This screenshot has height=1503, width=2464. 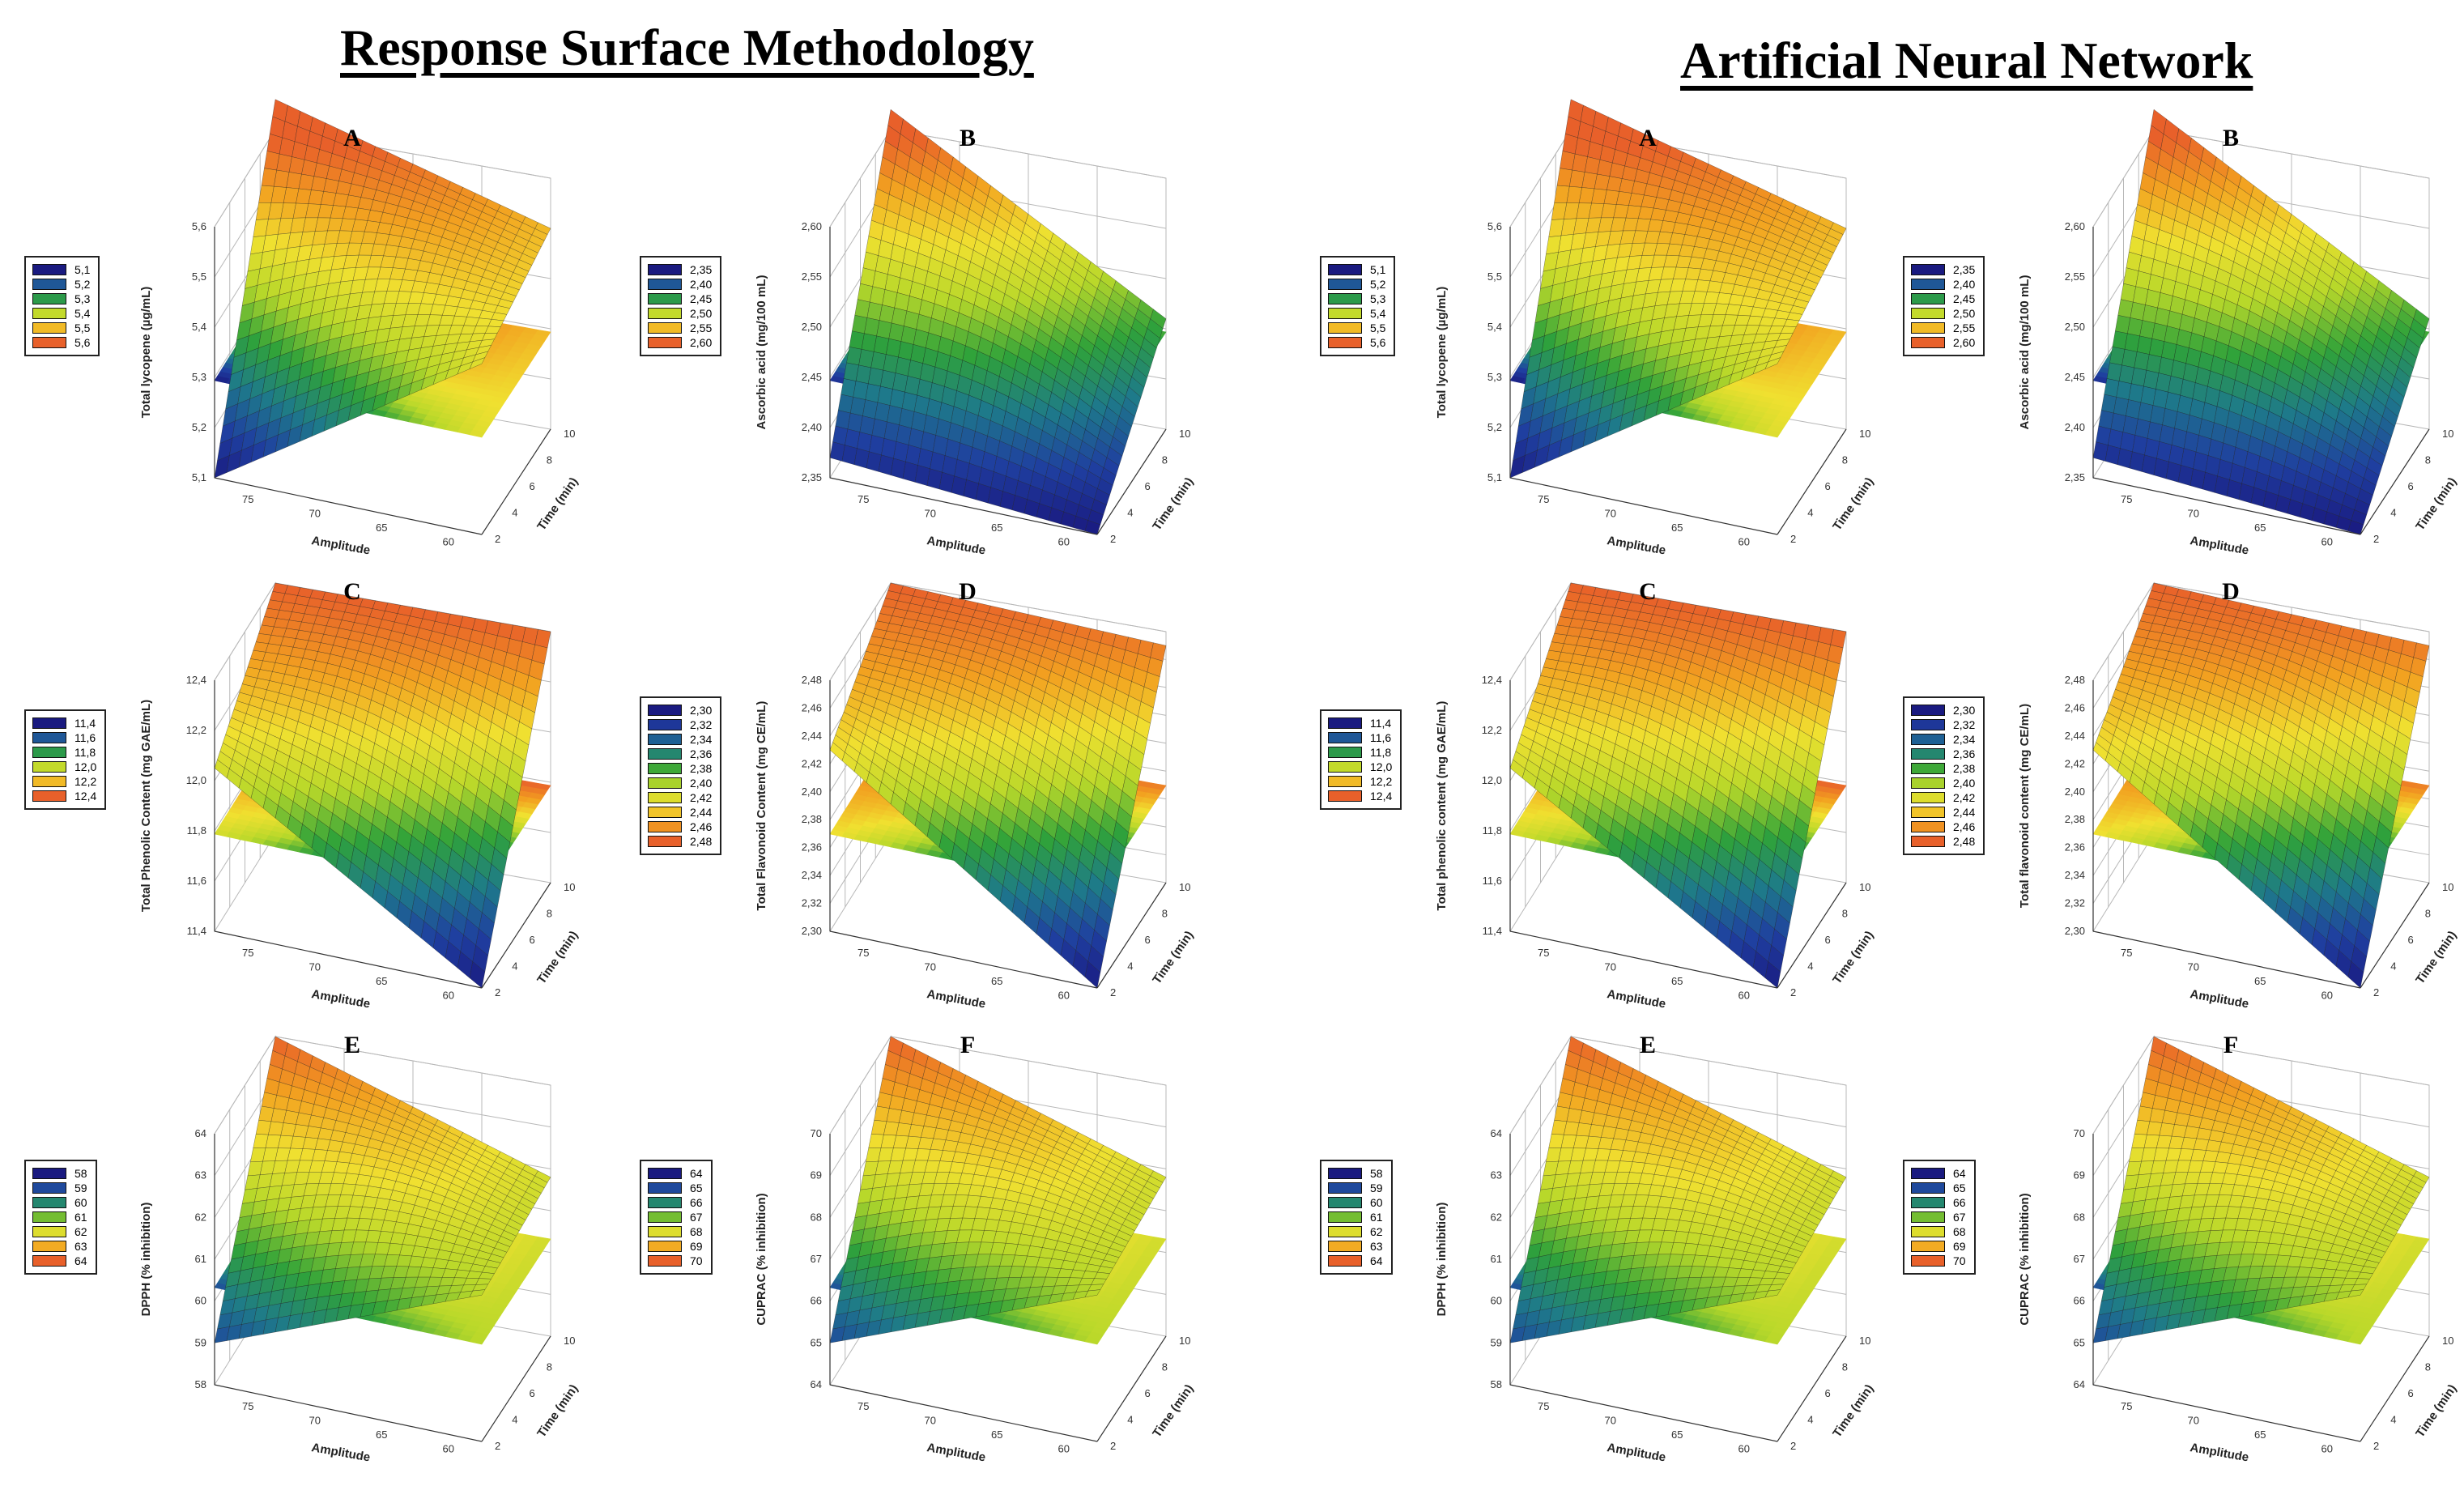 I want to click on z-tick-label: 68, so click(x=816, y=1217).